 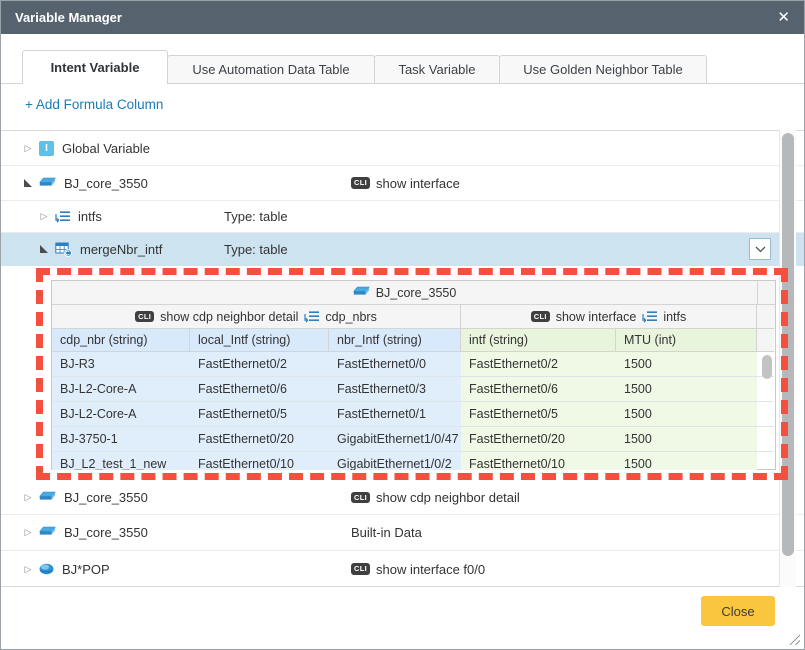 What do you see at coordinates (767, 367) in the screenshot?
I see `table-scrollbar-thumb` at bounding box center [767, 367].